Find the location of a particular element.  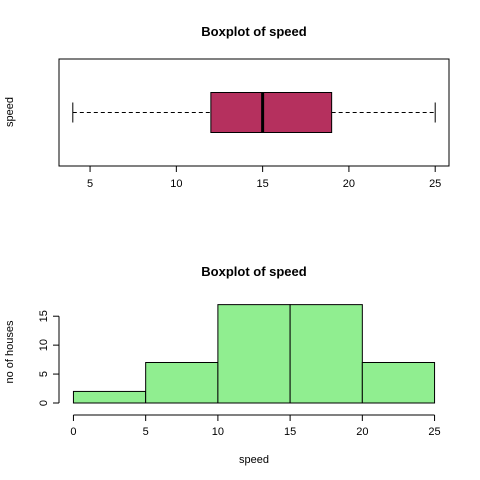

boxplot-y-label: speed is located at coordinates (10, 112).